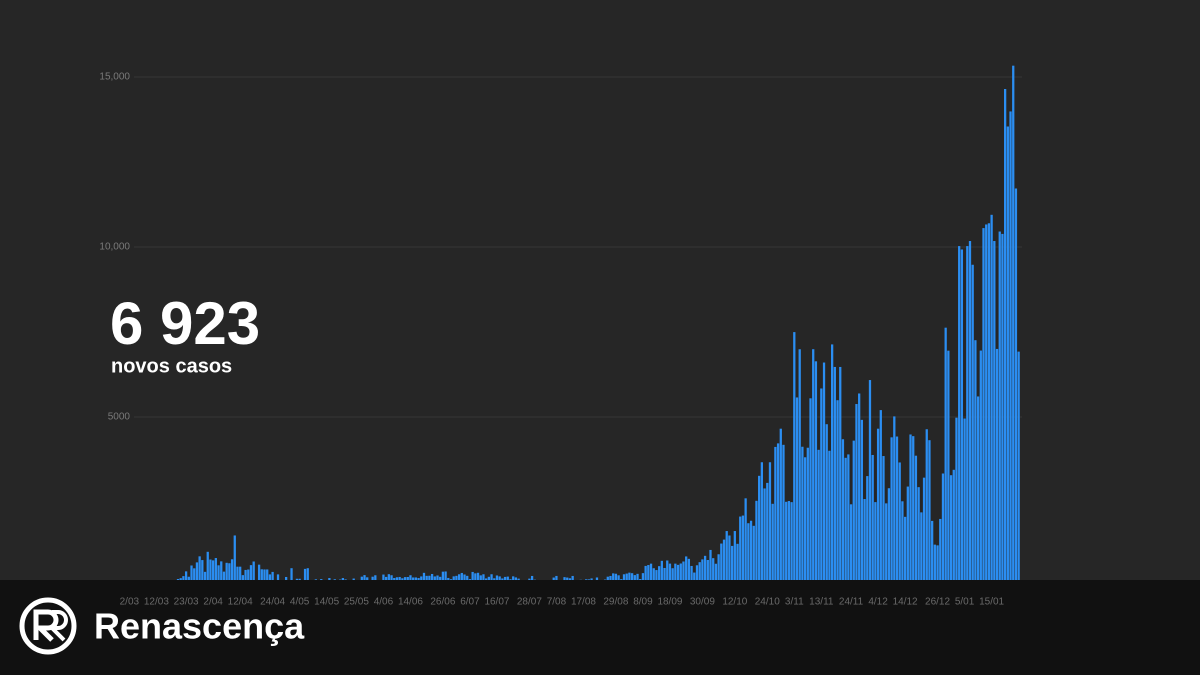  I want to click on x-tick-label: 8/09, so click(643, 602).